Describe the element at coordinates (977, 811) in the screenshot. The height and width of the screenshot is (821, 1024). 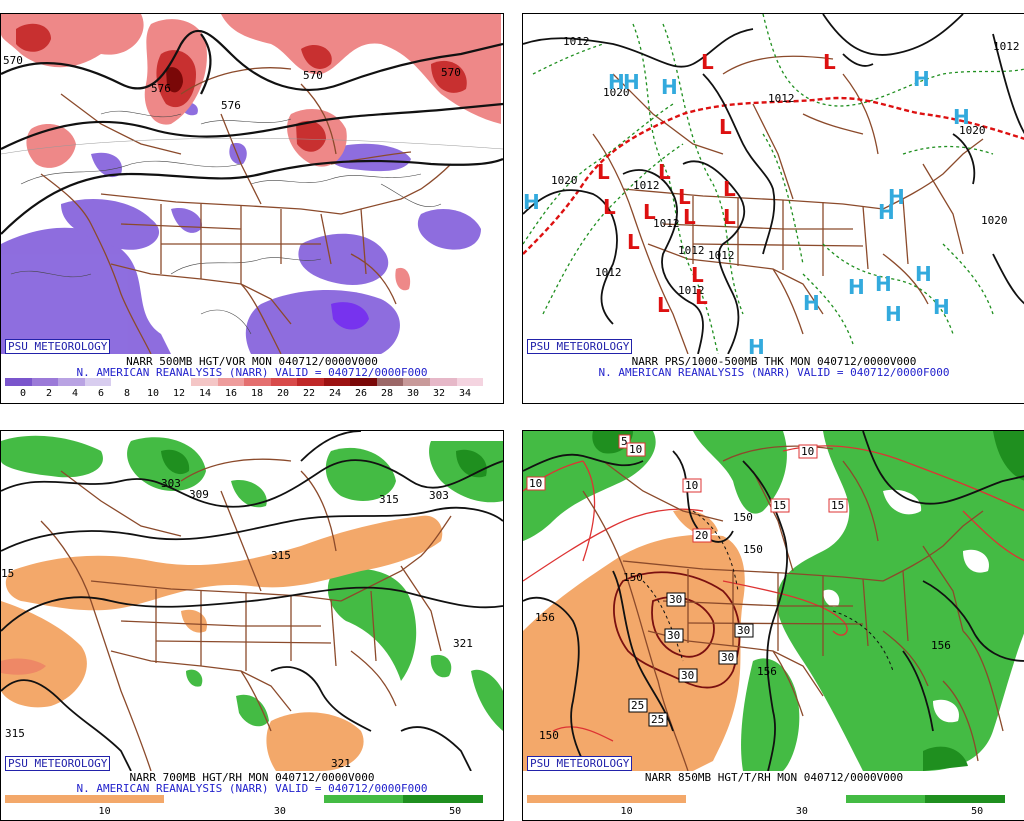
I see `colorbar-tick: 50` at that location.